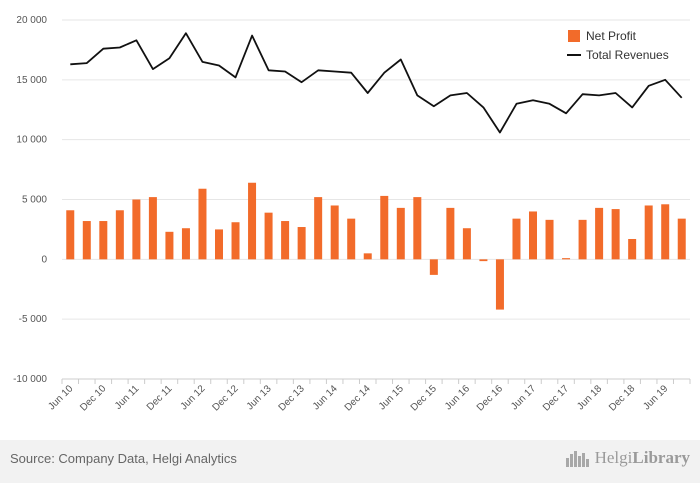 The height and width of the screenshot is (483, 700). Describe the element at coordinates (577, 459) in the screenshot. I see `skyline-icon` at that location.